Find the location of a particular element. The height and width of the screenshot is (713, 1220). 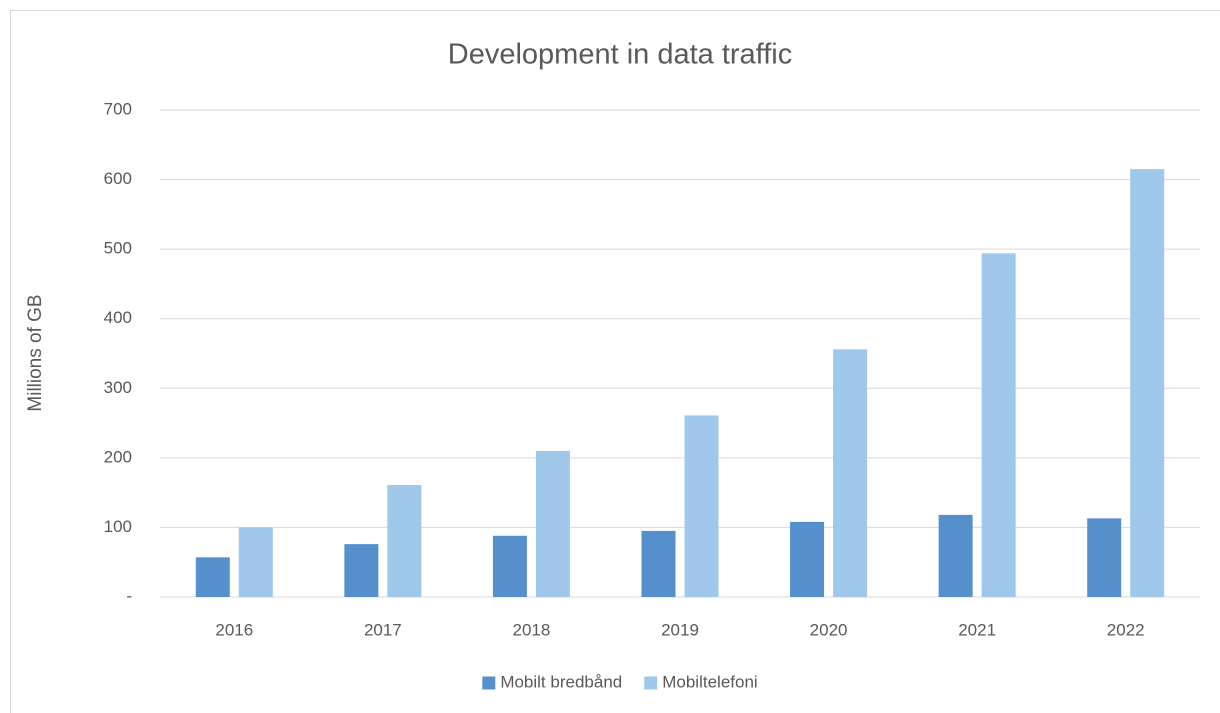

y-tick-label: 700 is located at coordinates (118, 108).